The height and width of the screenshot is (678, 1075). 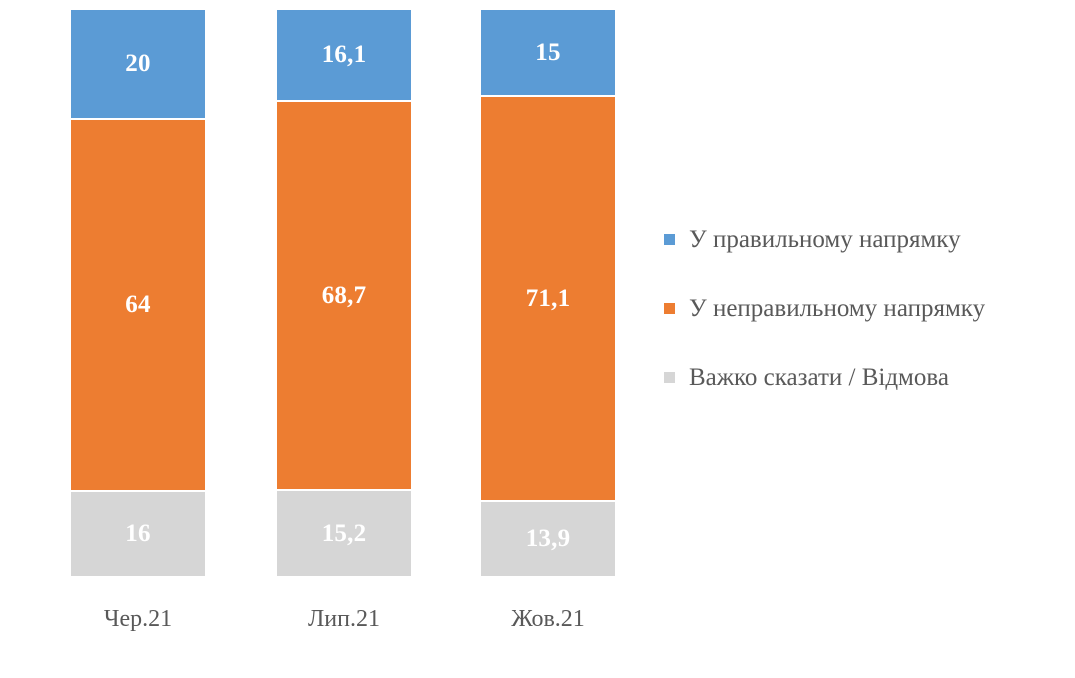 I want to click on bar-stack-2: 16,1 68,7 15,2, so click(x=344, y=293).